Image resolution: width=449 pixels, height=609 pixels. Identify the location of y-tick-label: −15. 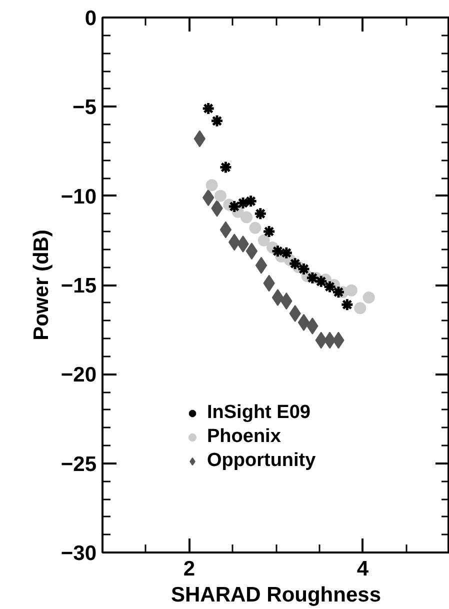
(78, 286).